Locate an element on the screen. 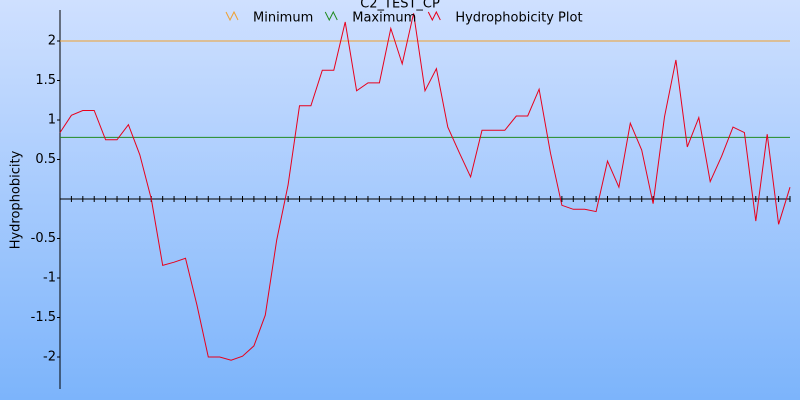 The height and width of the screenshot is (400, 800). y-tick-label: -1.5 is located at coordinates (43, 317).